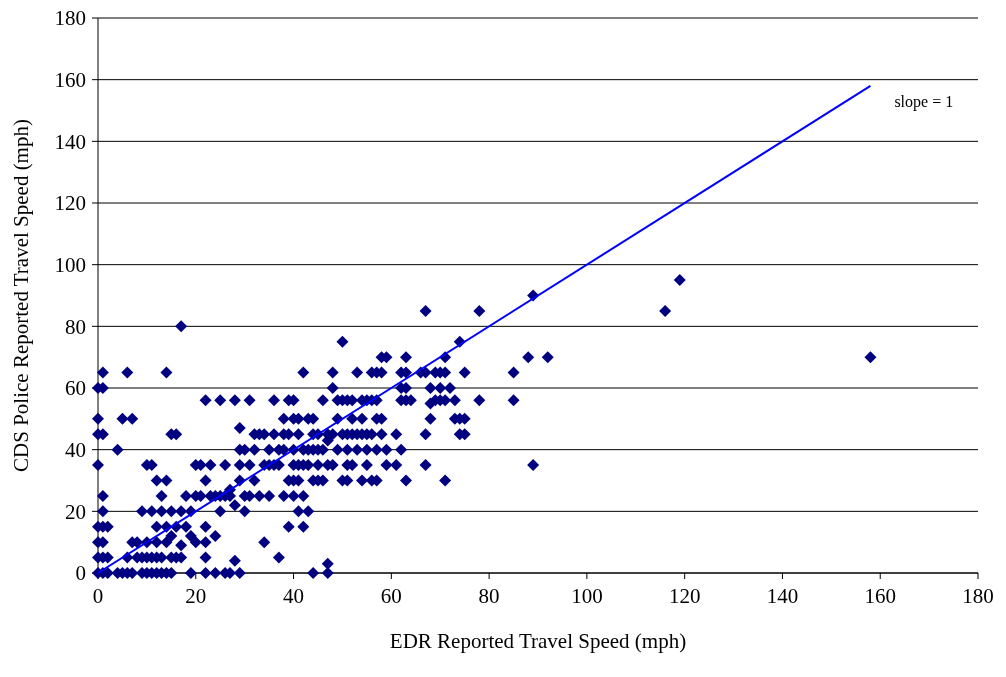  I want to click on y-tick-label: 140, so click(70, 141).